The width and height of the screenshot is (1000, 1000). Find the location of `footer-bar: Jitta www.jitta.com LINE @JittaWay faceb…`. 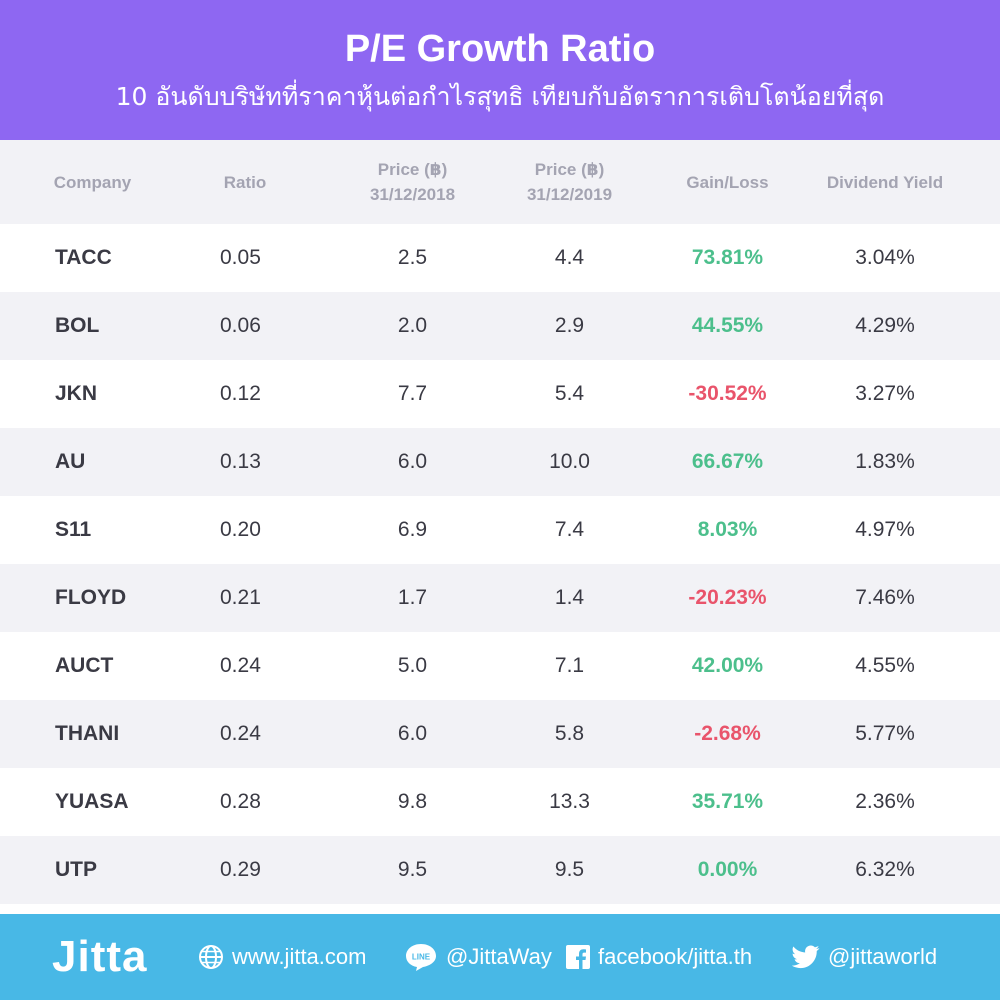

footer-bar: Jitta www.jitta.com LINE @JittaWay faceb… is located at coordinates (500, 957).